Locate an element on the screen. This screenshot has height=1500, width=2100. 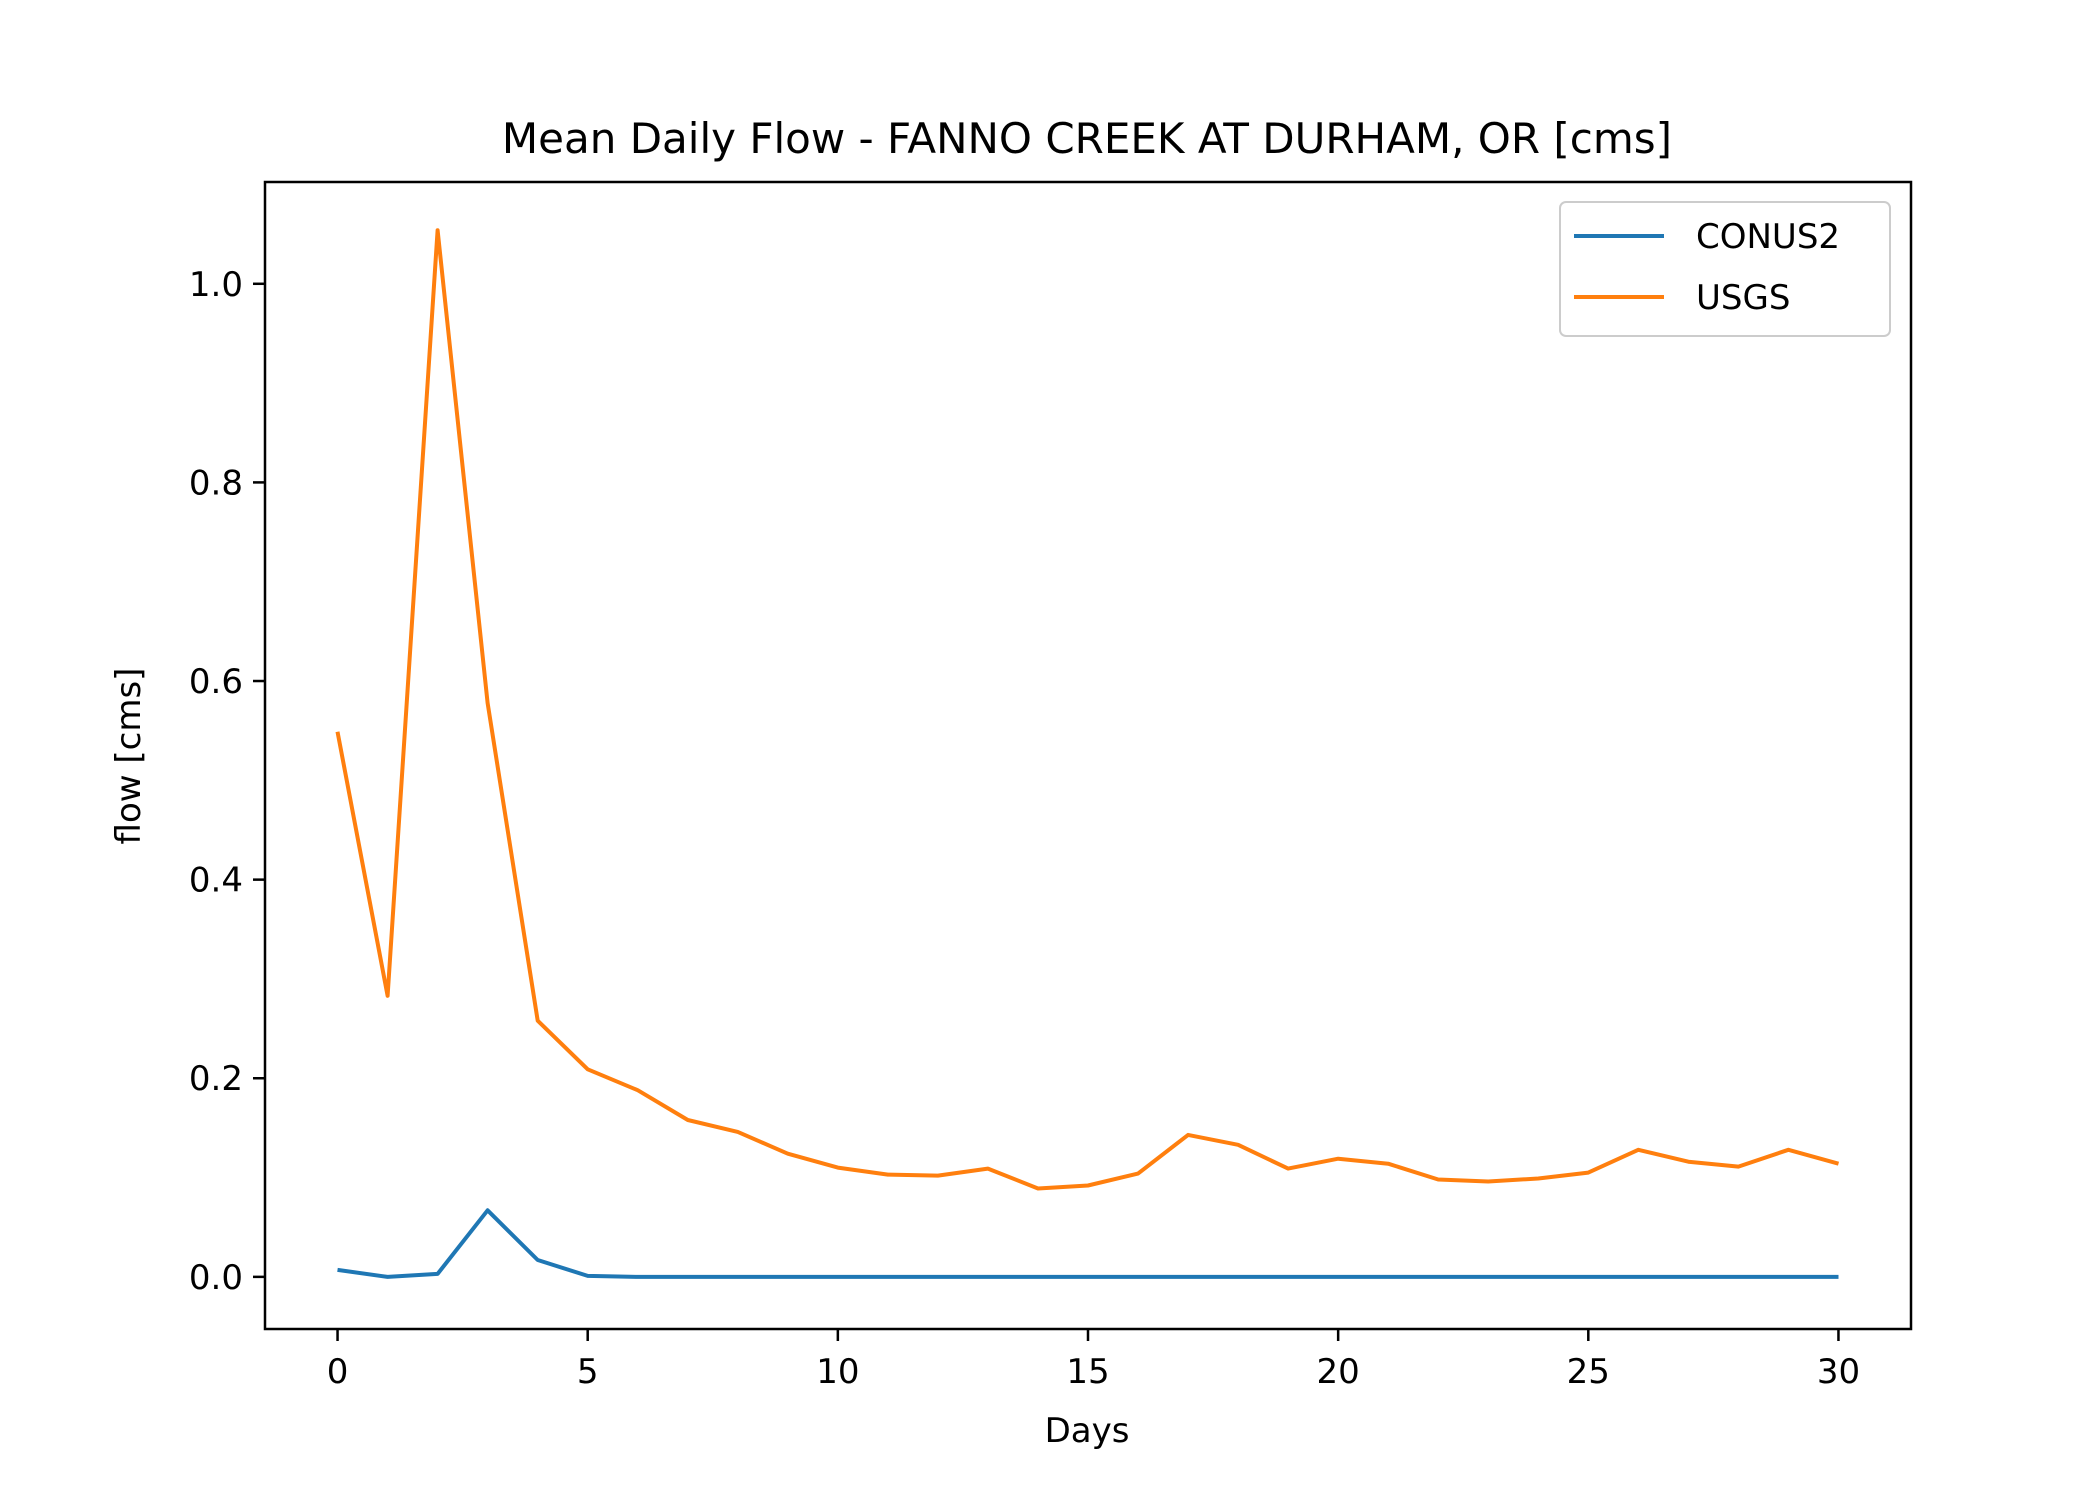
x-tick-label: 10 is located at coordinates (837, 1372).